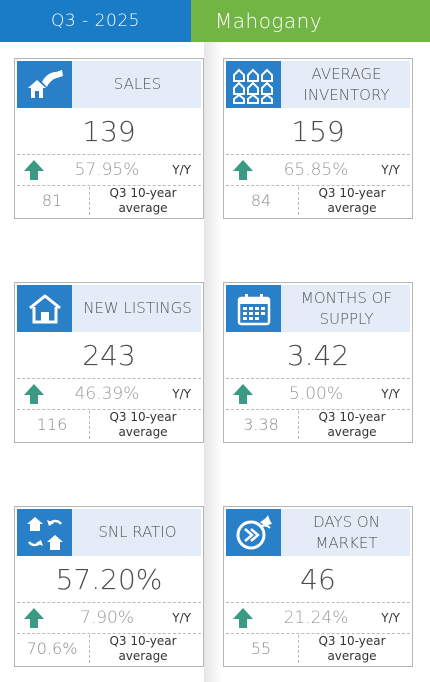  I want to click on calendar-icon, so click(253, 308).